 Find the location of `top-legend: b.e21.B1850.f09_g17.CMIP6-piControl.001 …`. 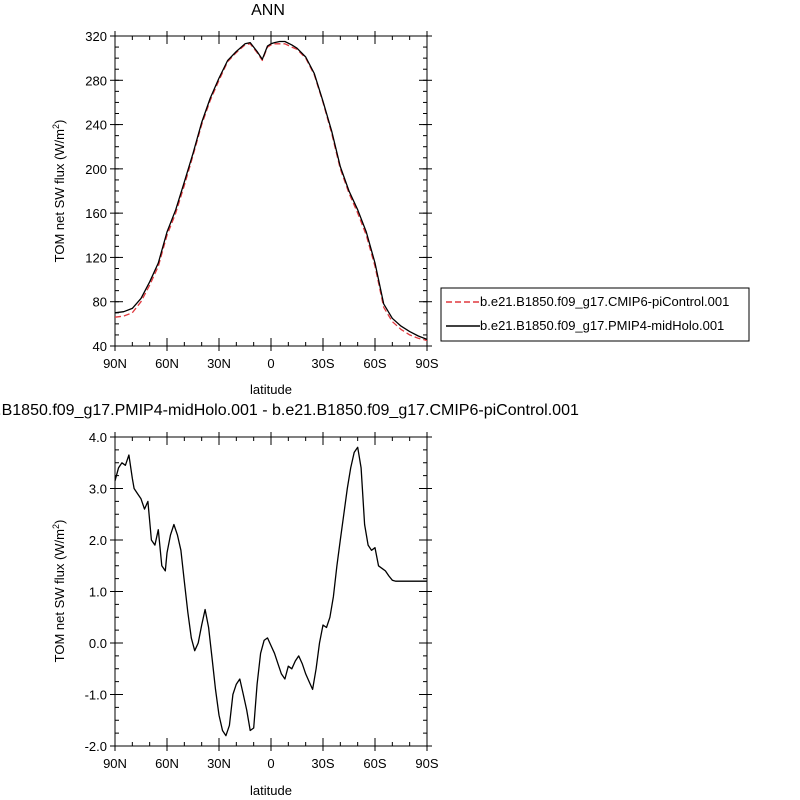

top-legend: b.e21.B1850.f09_g17.CMIP6-piControl.001 … is located at coordinates (595, 314).